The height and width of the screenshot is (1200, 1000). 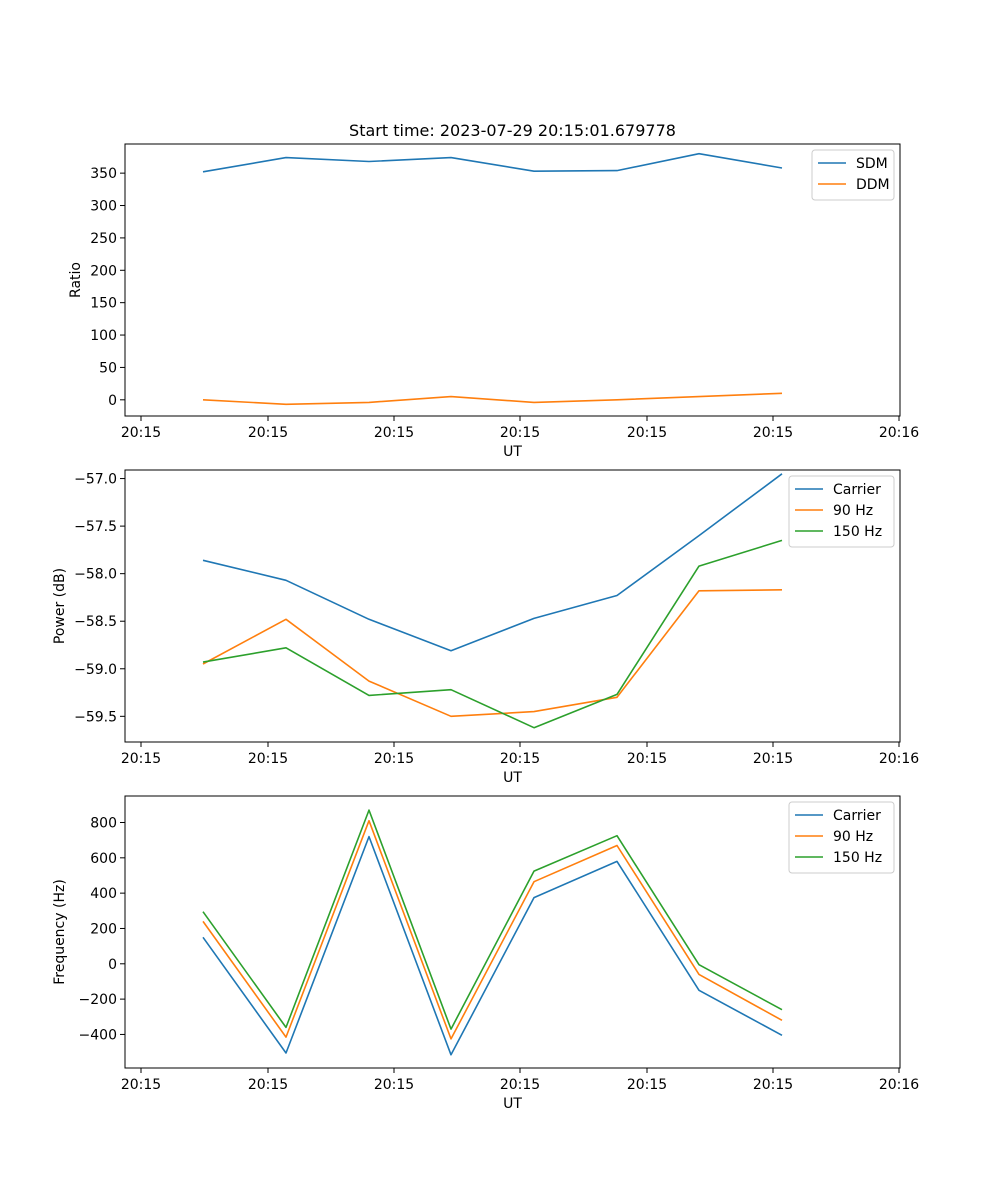 I want to click on y-tick-label: 600, so click(x=103, y=859).